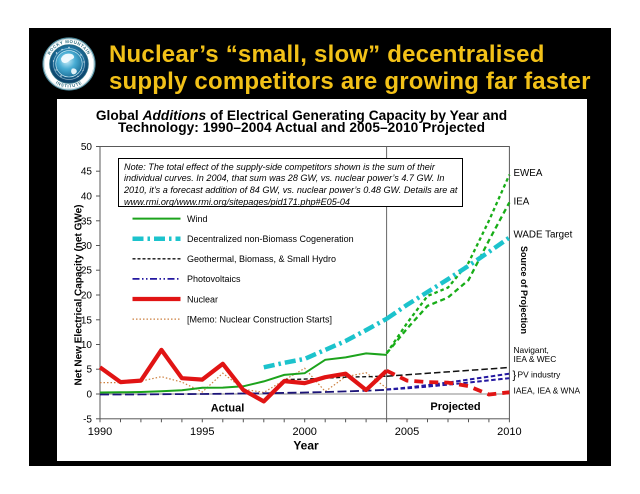 The image size is (640, 494). Describe the element at coordinates (87, 296) in the screenshot. I see `svg-text: 20` at that location.